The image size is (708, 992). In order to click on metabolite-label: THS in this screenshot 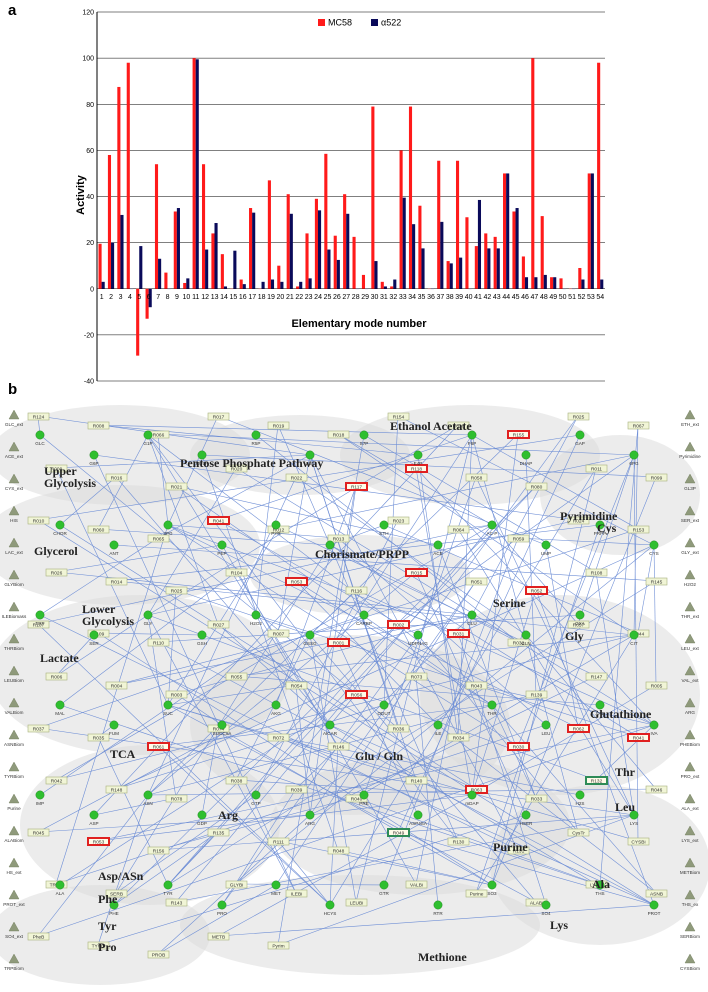, I will do `click(599, 893)`.